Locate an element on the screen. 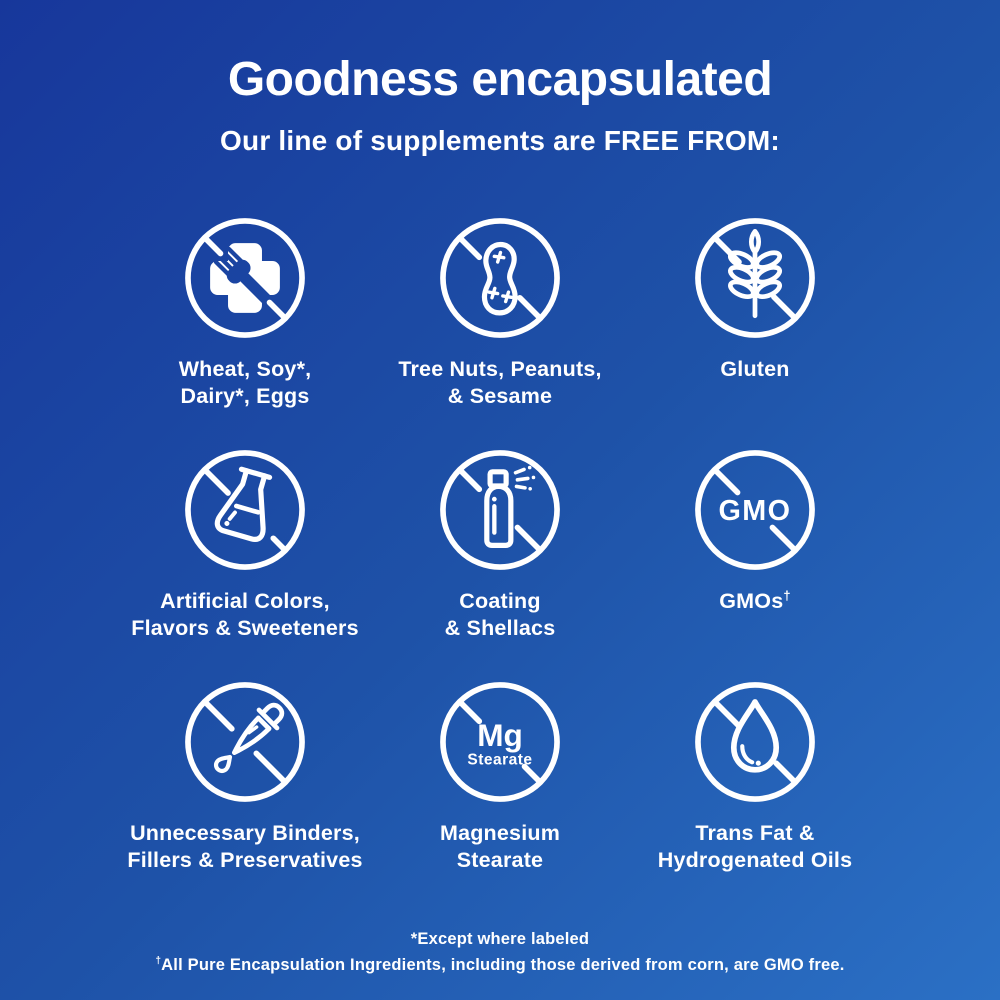 The width and height of the screenshot is (1000, 1000). no-spray-can-icon is located at coordinates (500, 510).